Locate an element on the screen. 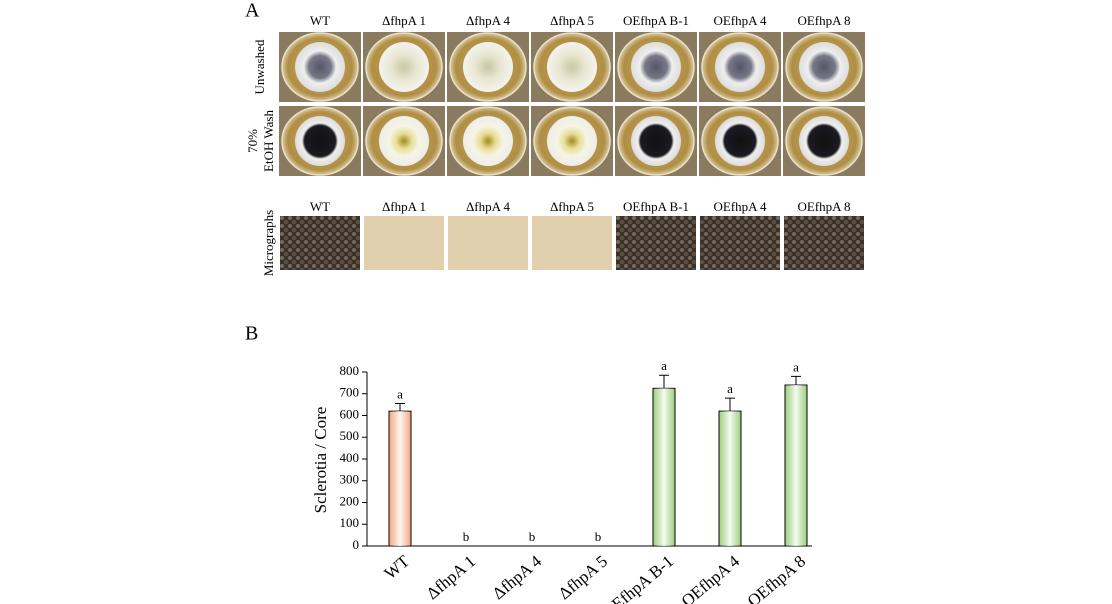  y-tick-label: 800 is located at coordinates (350, 370).